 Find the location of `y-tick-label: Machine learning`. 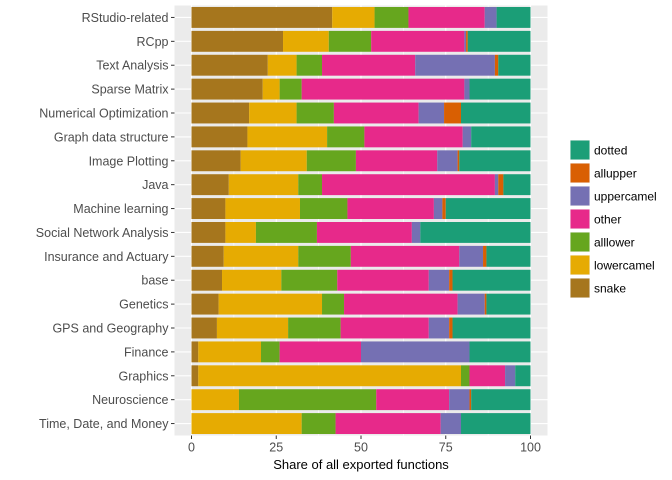

y-tick-label: Machine learning is located at coordinates (120, 209).